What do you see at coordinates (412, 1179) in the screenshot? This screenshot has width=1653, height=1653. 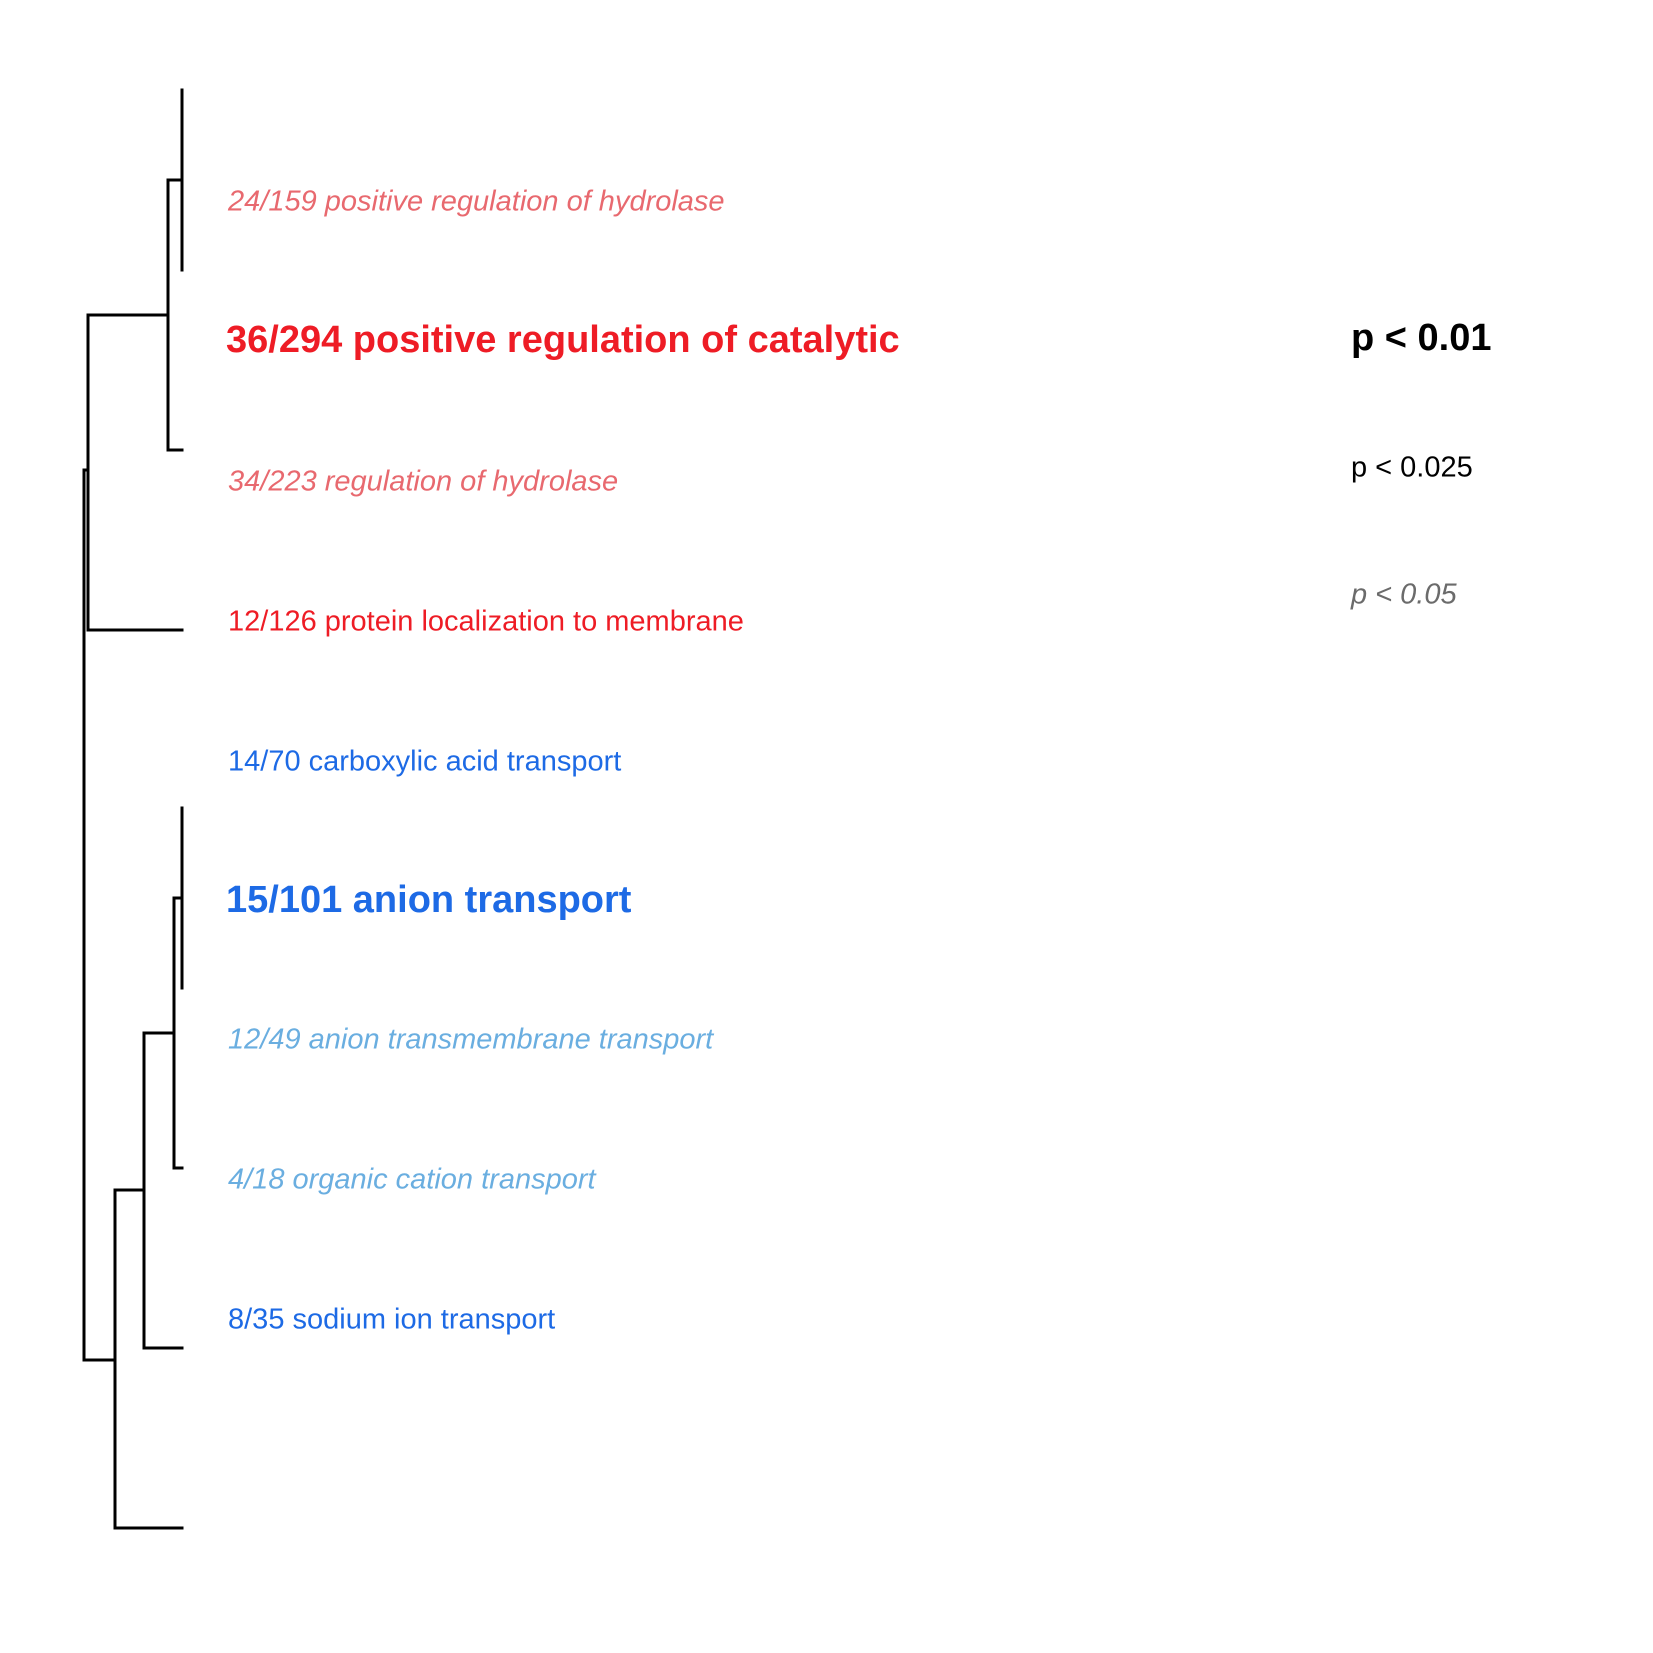 I see `term-label: 4/18 organic cation transport` at bounding box center [412, 1179].